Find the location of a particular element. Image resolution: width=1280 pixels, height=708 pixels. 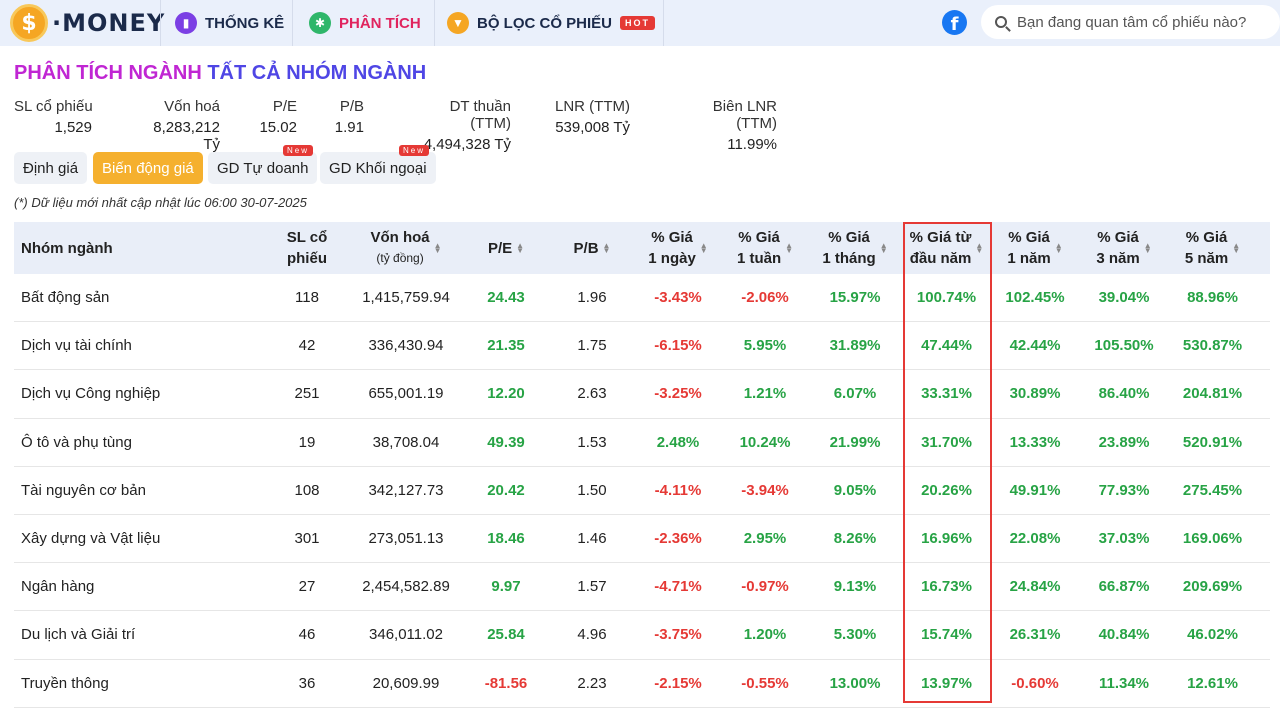

column-header: P/E ▲ ▼ is located at coordinates (506, 248).